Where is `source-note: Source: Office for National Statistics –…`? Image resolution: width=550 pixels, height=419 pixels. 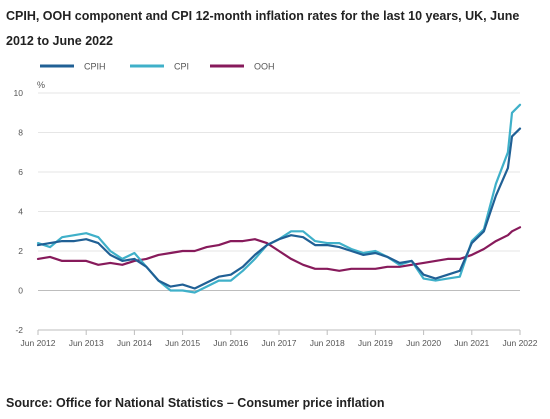 source-note: Source: Office for National Statistics –… is located at coordinates (195, 403).